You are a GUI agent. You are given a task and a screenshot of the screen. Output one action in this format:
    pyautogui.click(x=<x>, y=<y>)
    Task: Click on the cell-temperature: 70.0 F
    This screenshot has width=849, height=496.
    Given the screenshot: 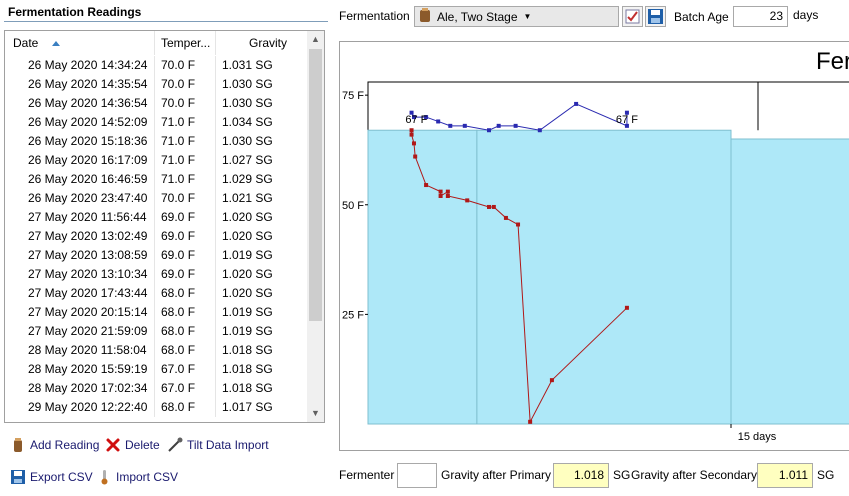 What is the action you would take?
    pyautogui.click(x=185, y=65)
    